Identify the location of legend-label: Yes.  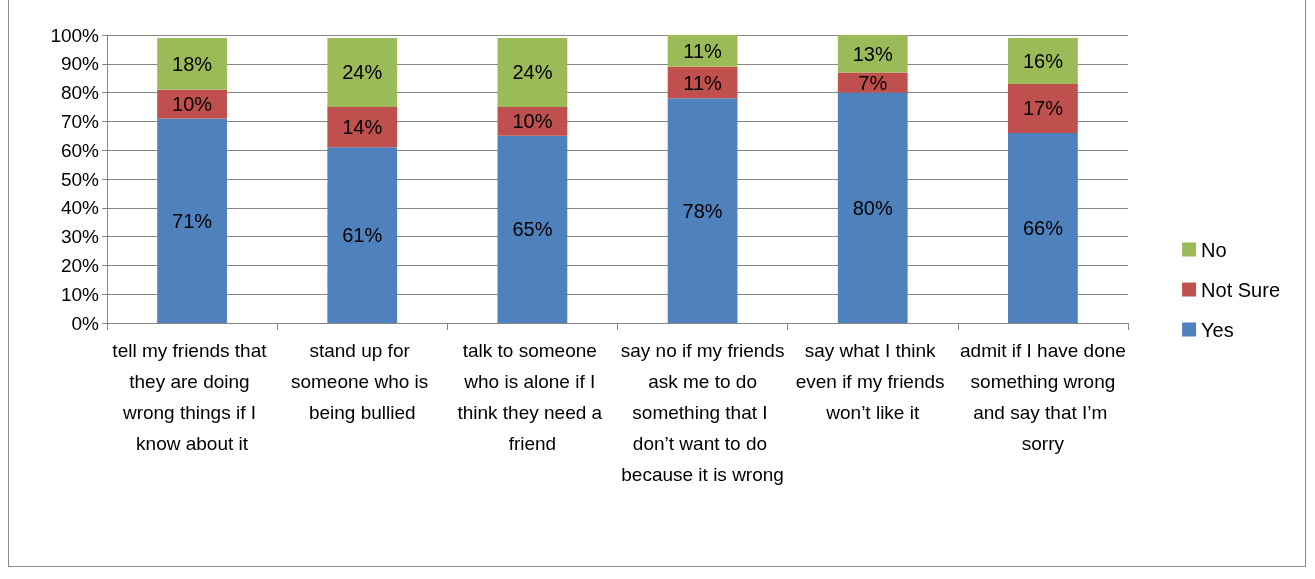
(1217, 329).